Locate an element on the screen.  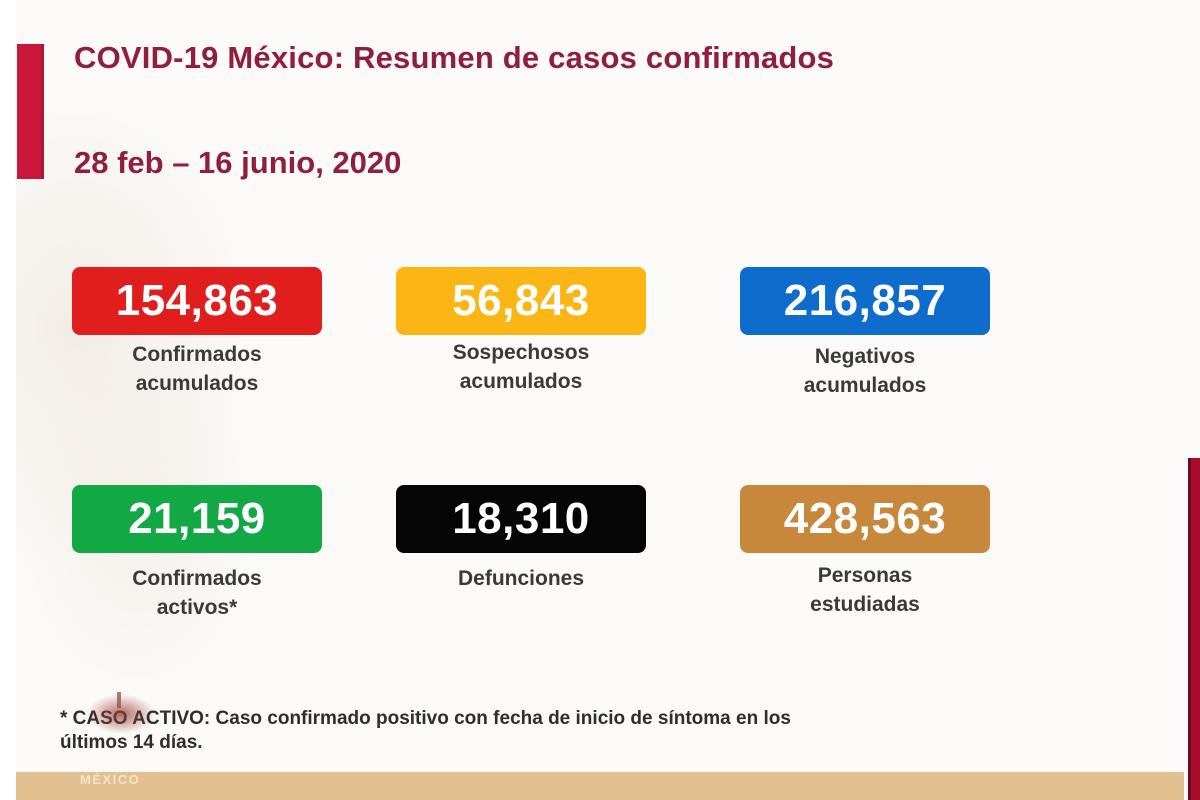
label-line: estudiadas is located at coordinates (865, 604).